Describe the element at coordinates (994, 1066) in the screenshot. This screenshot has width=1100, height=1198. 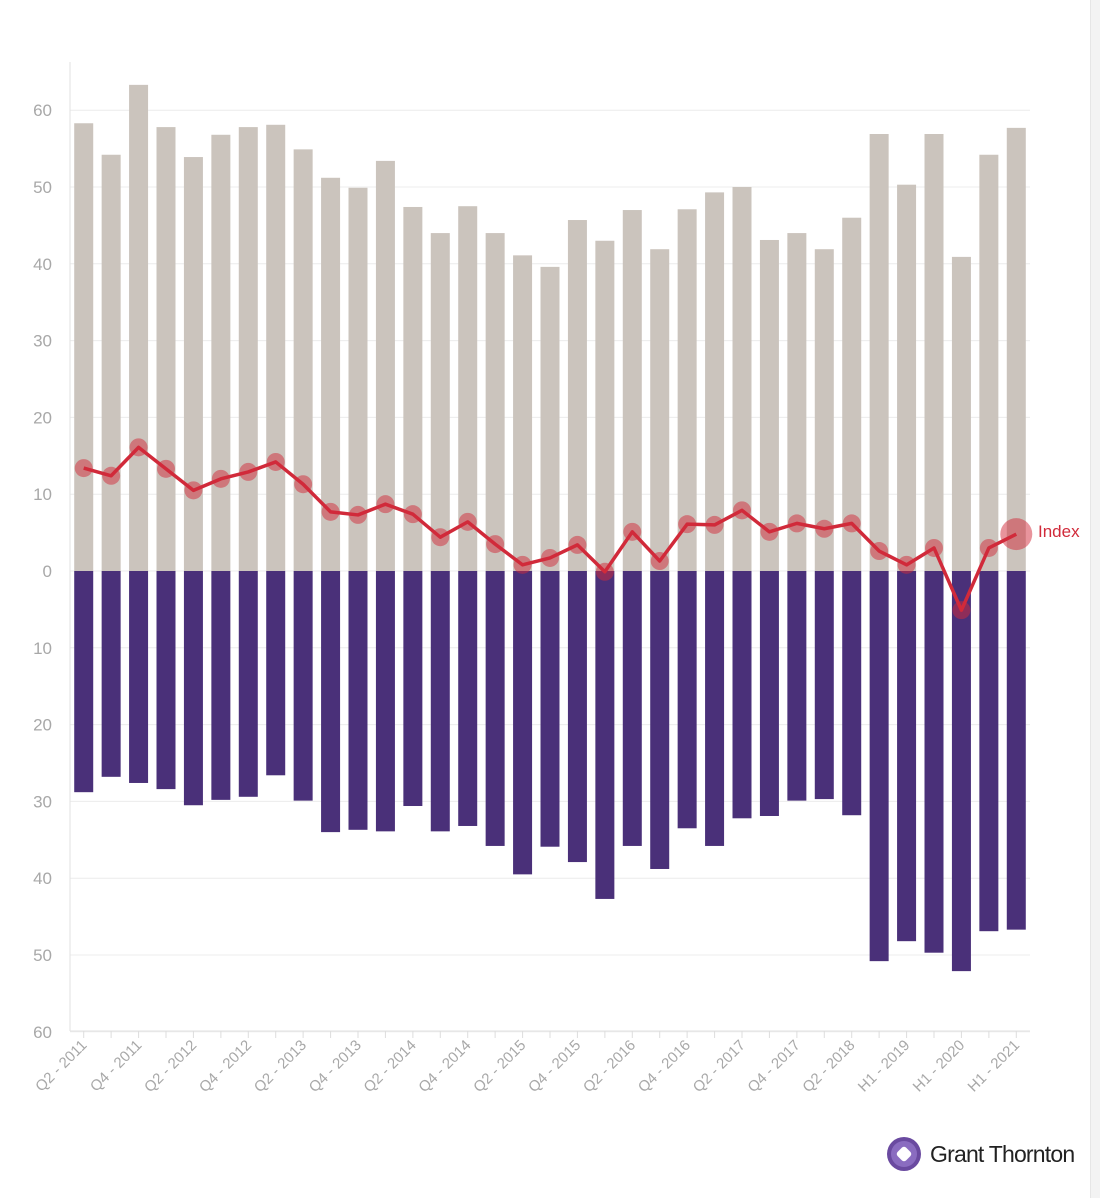
I see `x-tick-label: H1 - 2021` at that location.